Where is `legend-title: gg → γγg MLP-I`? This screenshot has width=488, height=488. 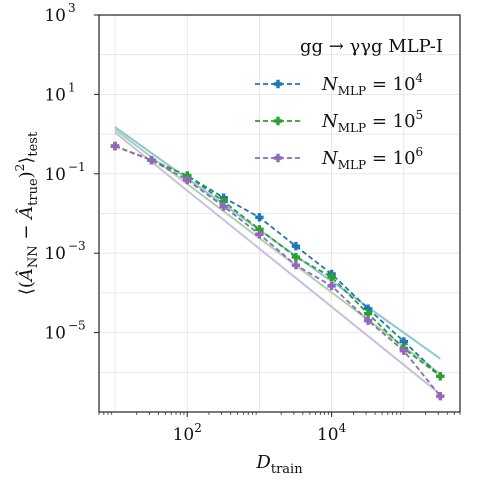 legend-title: gg → γγg MLP-I is located at coordinates (371, 46).